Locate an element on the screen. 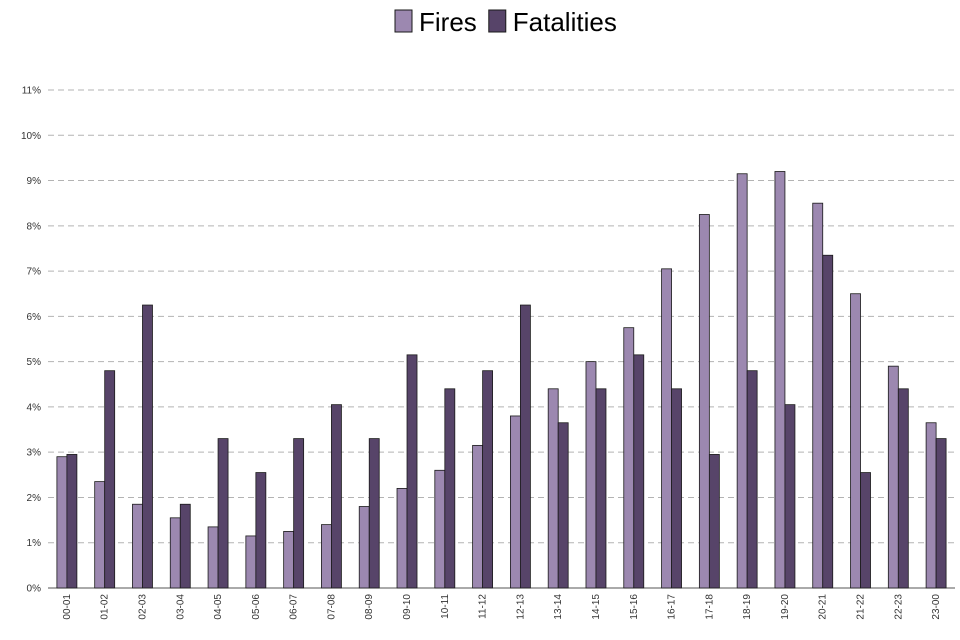 This screenshot has width=960, height=640. y-tick-label: 8% is located at coordinates (34, 226).